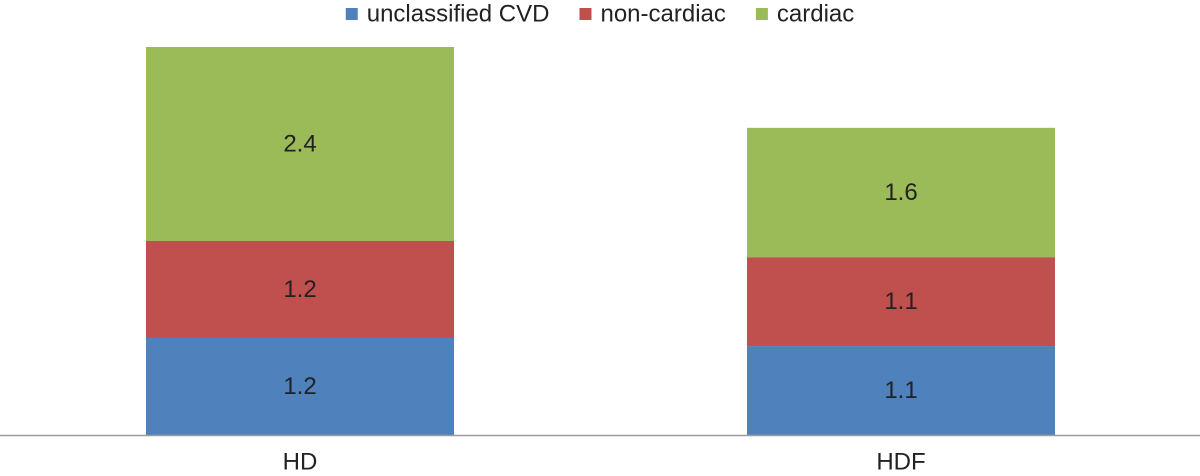 This screenshot has width=1200, height=476. I want to click on bar-unclassified-cvd-hd, so click(300, 386).